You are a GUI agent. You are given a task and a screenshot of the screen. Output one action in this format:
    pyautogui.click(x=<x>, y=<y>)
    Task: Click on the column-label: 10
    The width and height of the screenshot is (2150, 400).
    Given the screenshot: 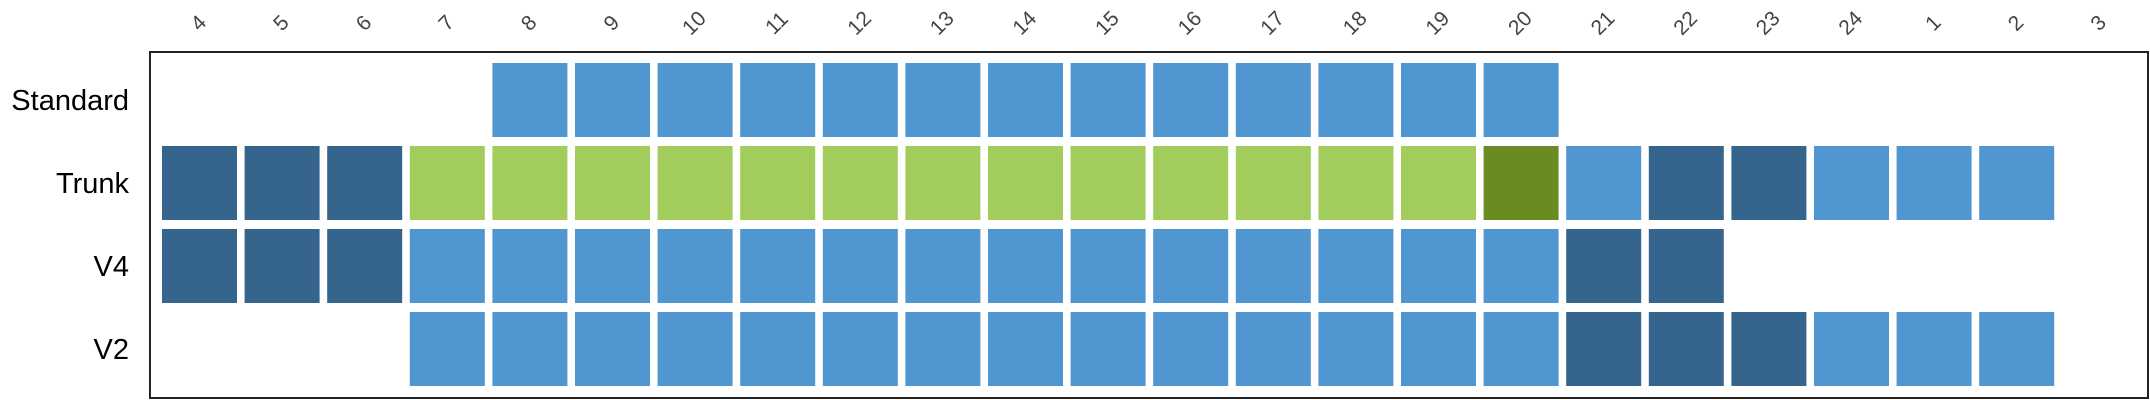 What is the action you would take?
    pyautogui.click(x=694, y=23)
    